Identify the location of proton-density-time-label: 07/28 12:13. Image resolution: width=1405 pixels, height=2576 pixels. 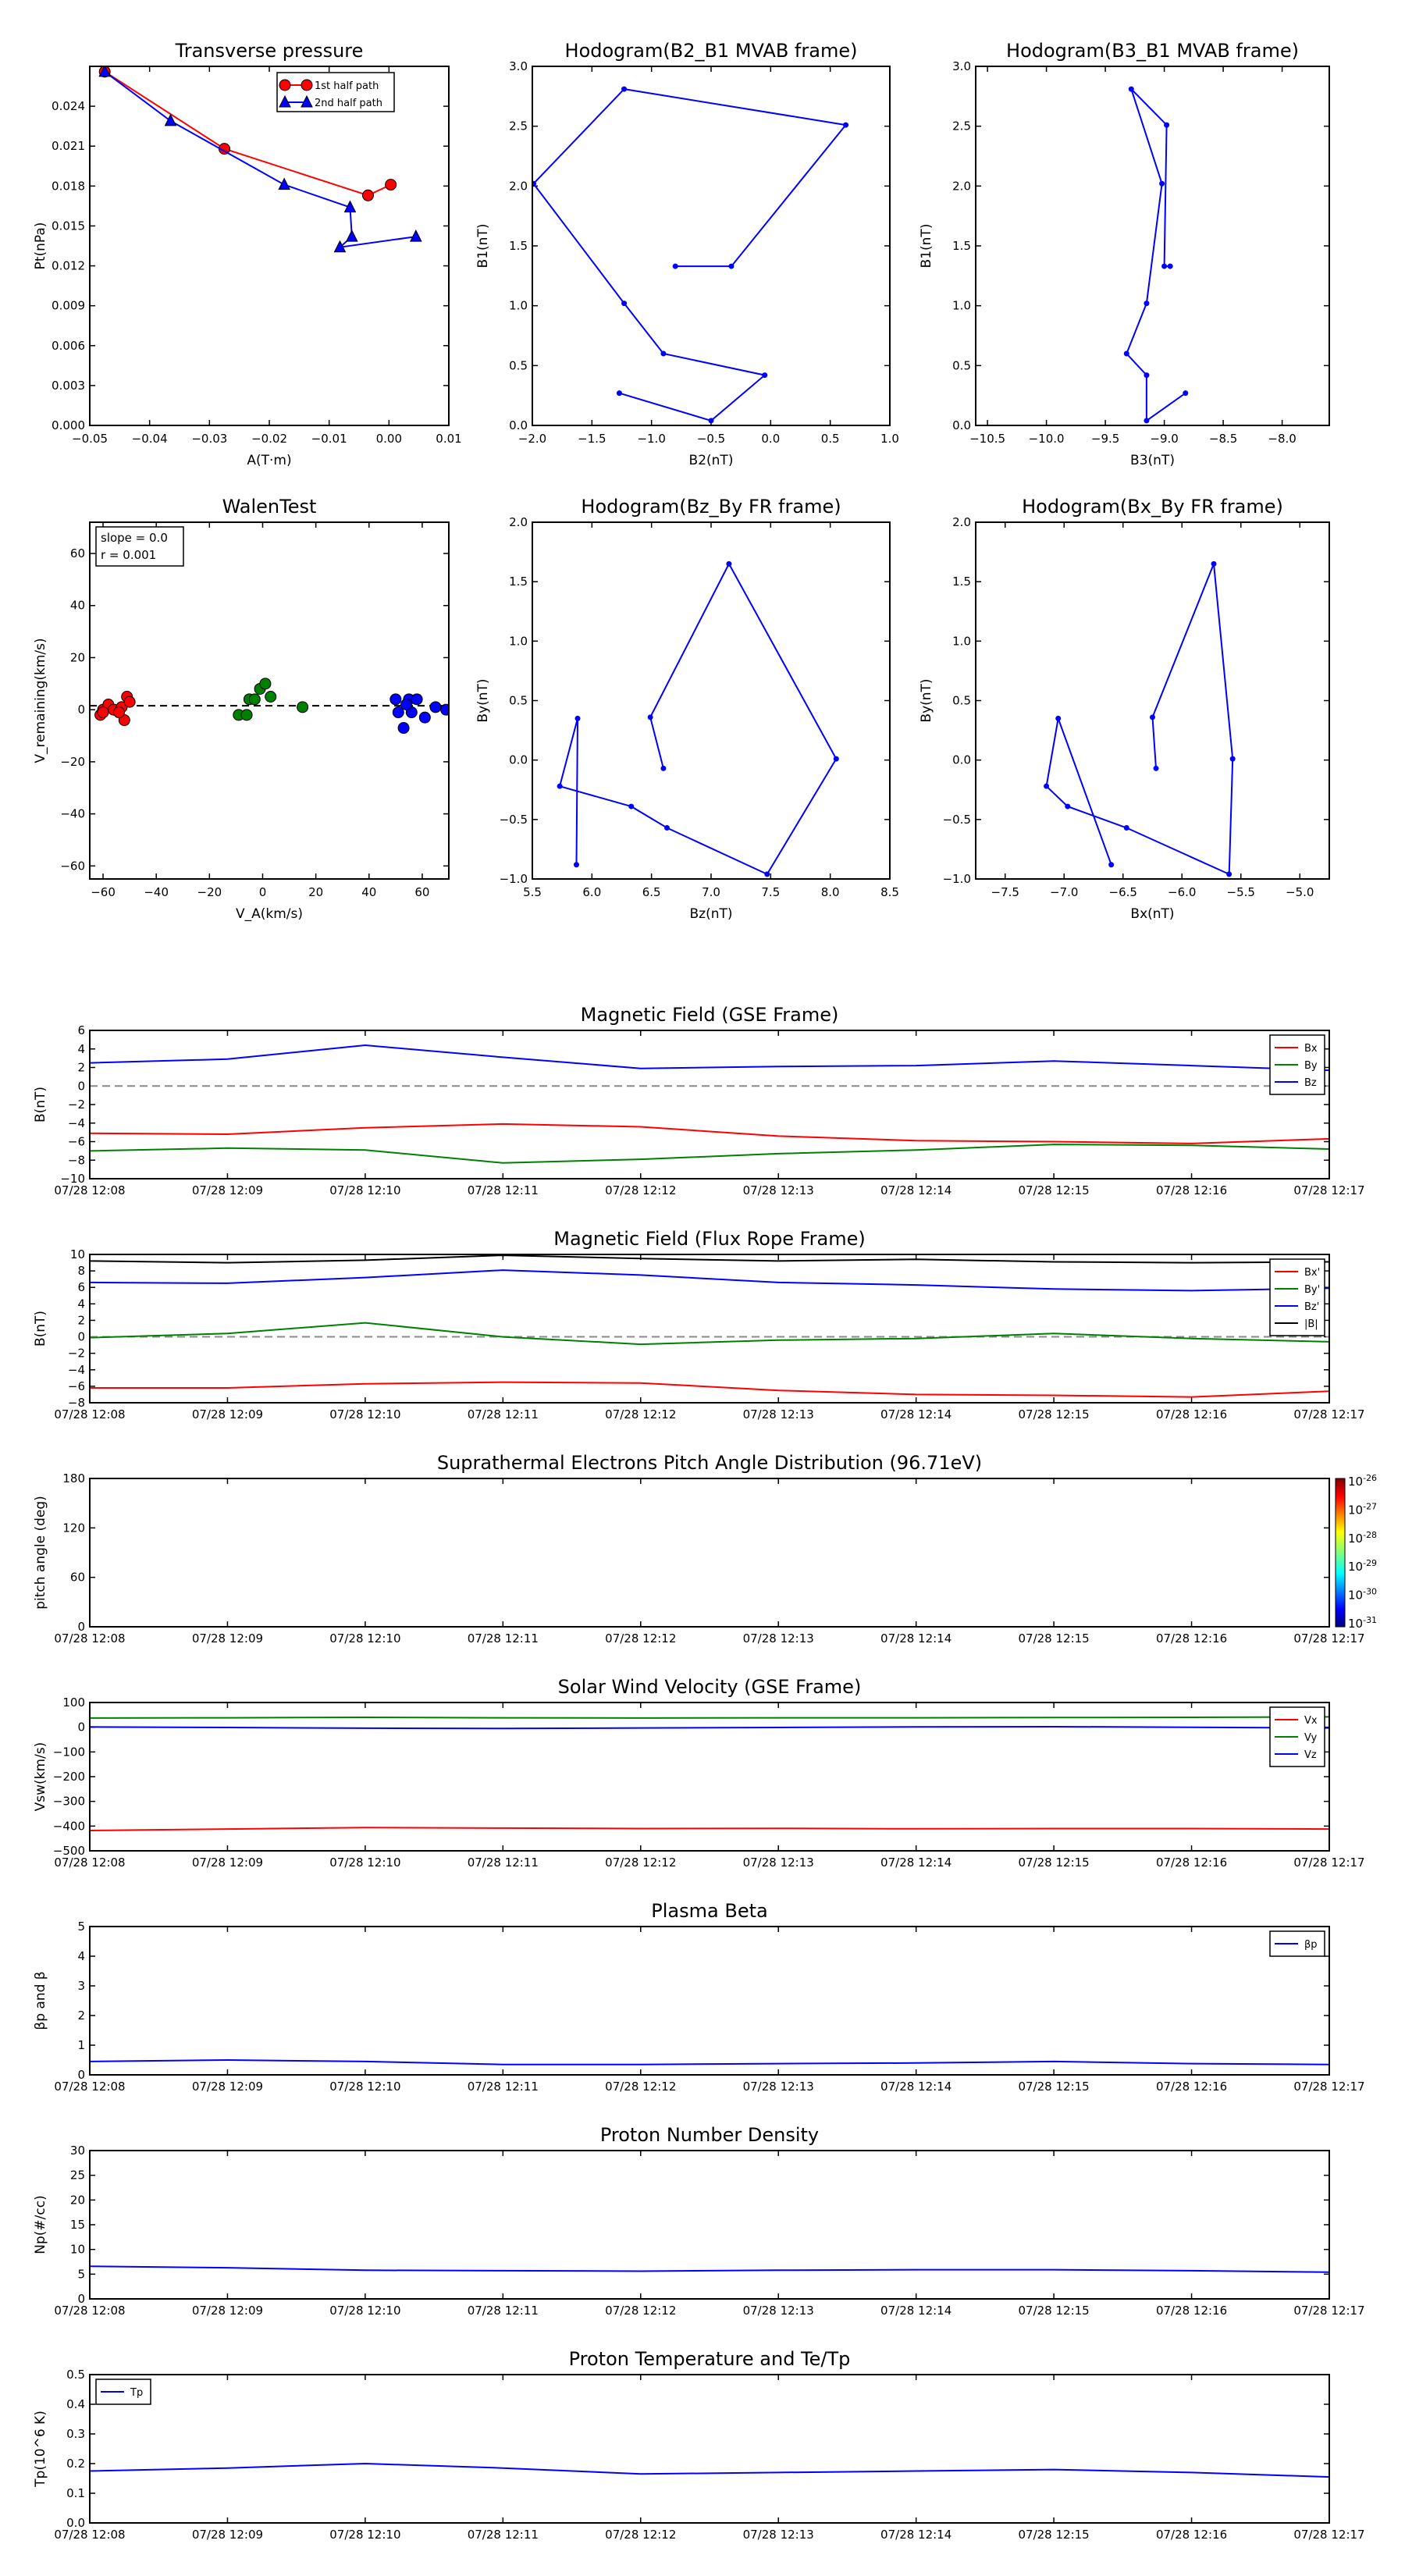
(779, 2311).